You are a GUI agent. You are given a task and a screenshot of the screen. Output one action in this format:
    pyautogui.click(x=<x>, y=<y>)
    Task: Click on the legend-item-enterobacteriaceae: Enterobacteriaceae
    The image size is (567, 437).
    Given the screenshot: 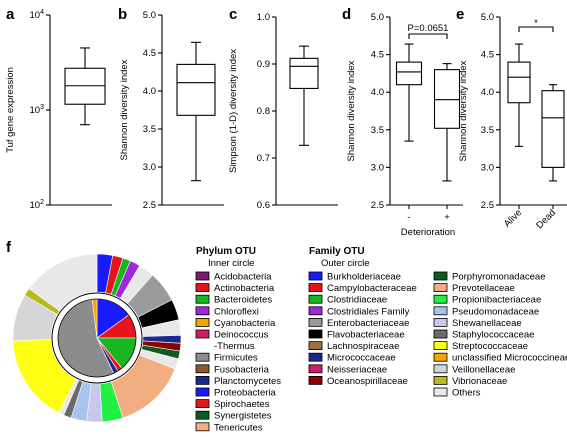 What is the action you would take?
    pyautogui.click(x=358, y=323)
    